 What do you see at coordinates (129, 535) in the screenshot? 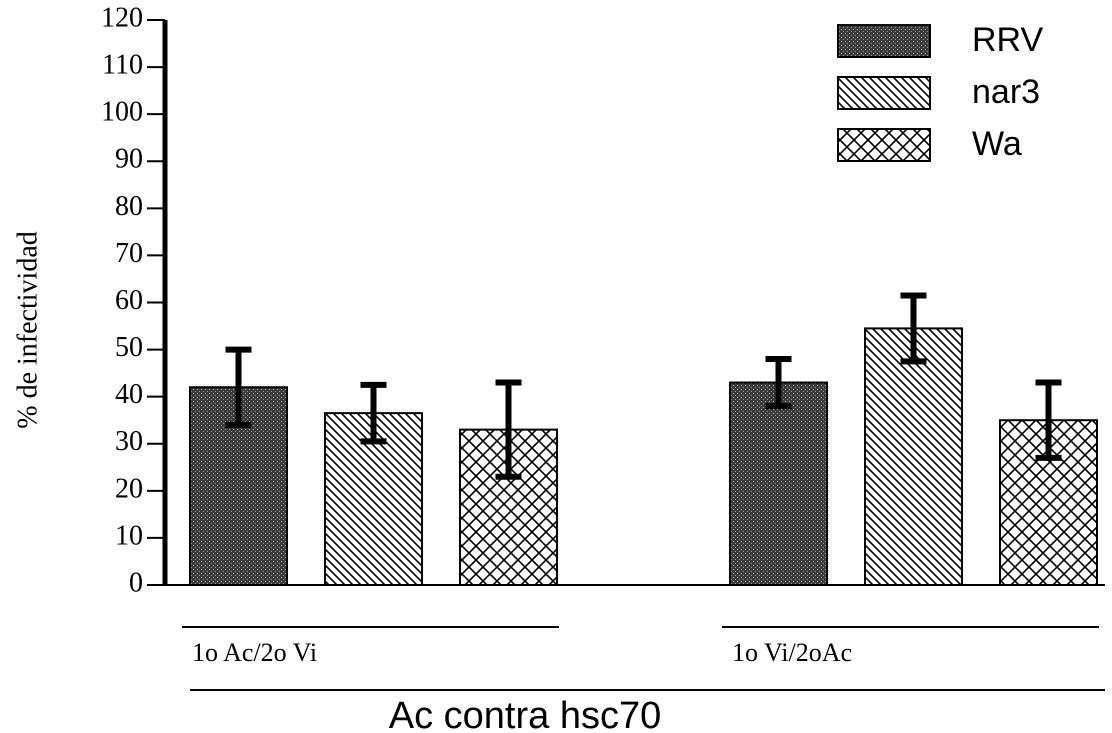
I see `y-tick-label: 10` at bounding box center [129, 535].